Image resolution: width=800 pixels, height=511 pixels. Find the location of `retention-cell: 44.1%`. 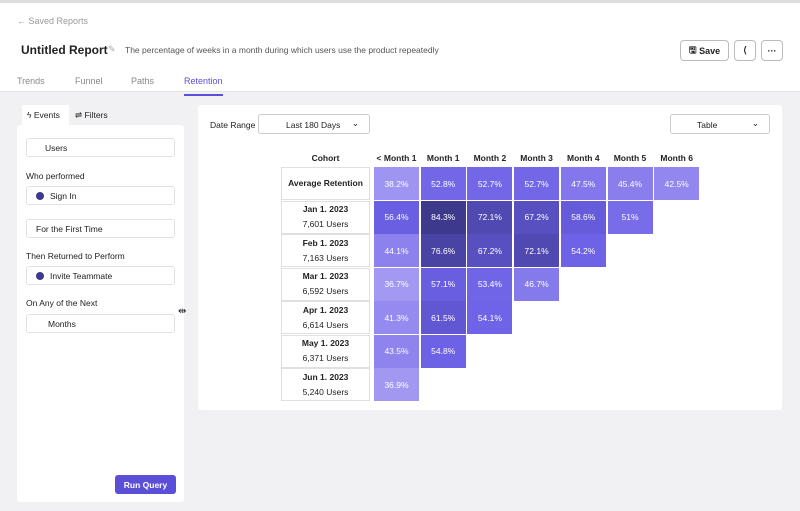

retention-cell: 44.1% is located at coordinates (396, 250).